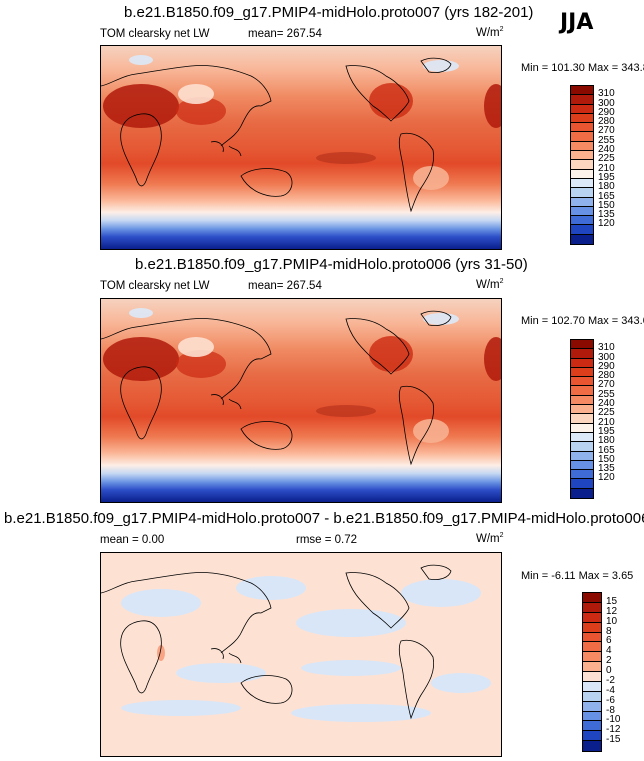  Describe the element at coordinates (613, 730) in the screenshot. I see `colorbar-label: -12` at that location.